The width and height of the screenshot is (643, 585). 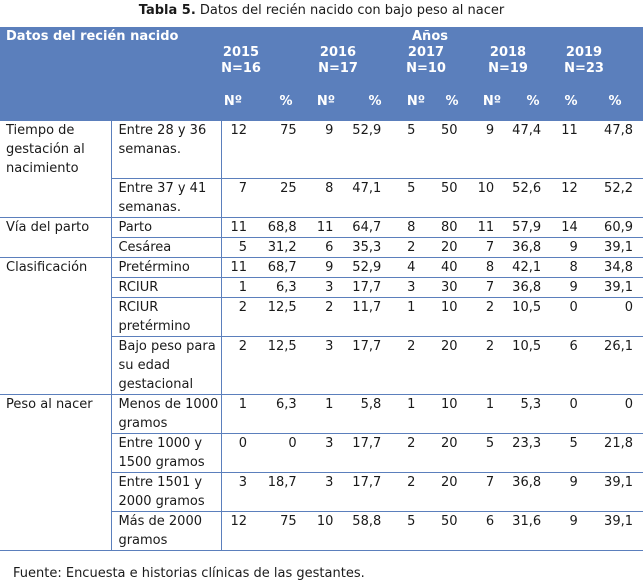 What do you see at coordinates (508, 68) in the screenshot?
I see `n-2018: N=19` at bounding box center [508, 68].